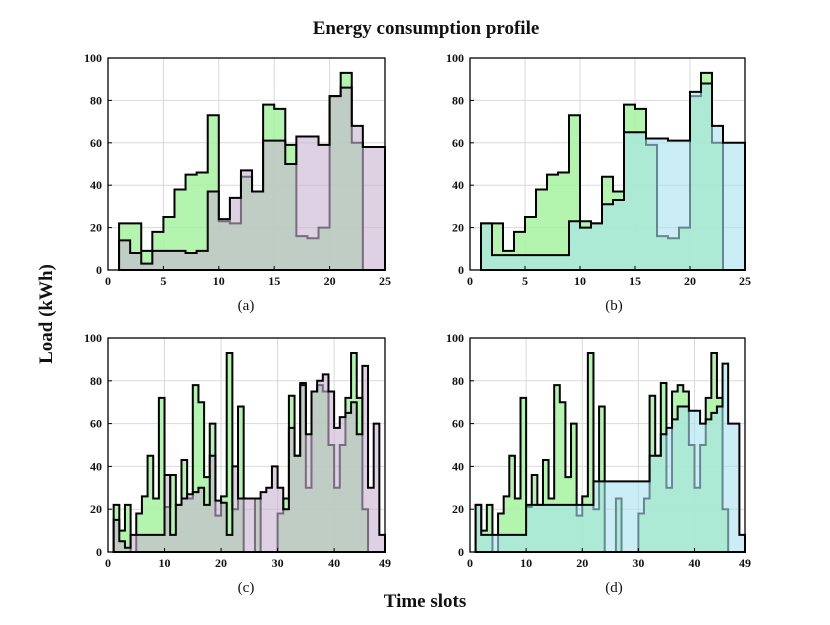 Image resolution: width=830 pixels, height=625 pixels. Describe the element at coordinates (426, 28) in the screenshot. I see `figure-title: Energy consumption profile` at that location.